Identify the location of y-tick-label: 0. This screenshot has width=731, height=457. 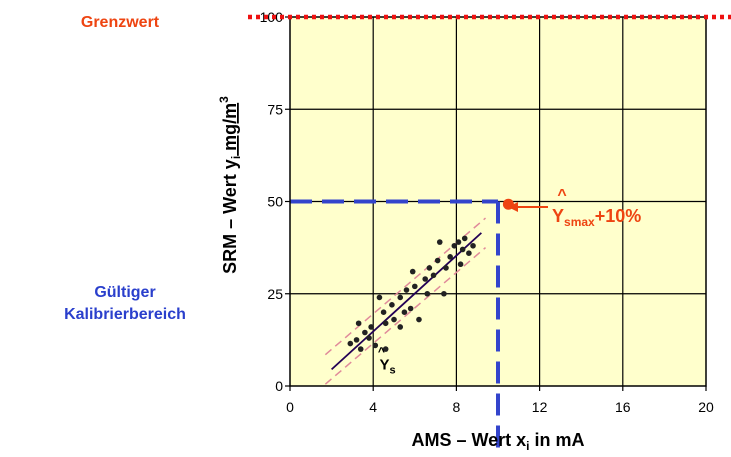
(279, 386).